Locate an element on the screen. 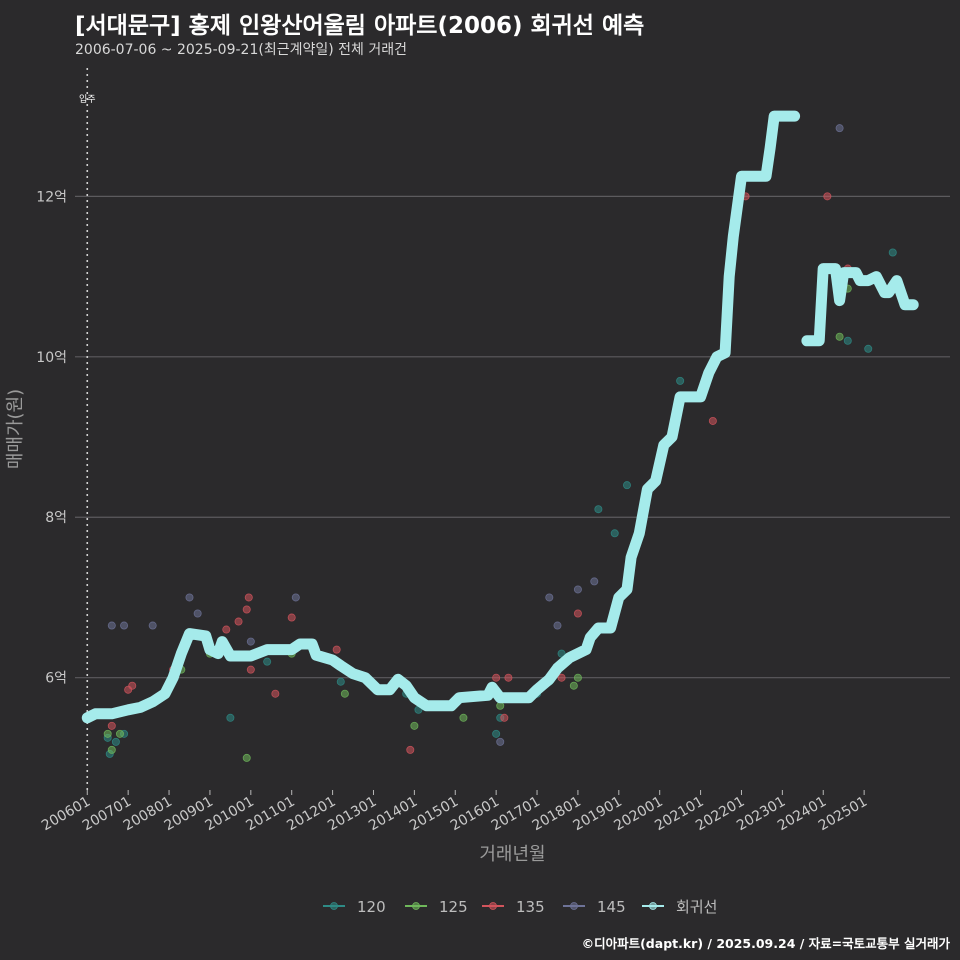  legend-label-2: 135 is located at coordinates (530, 907).